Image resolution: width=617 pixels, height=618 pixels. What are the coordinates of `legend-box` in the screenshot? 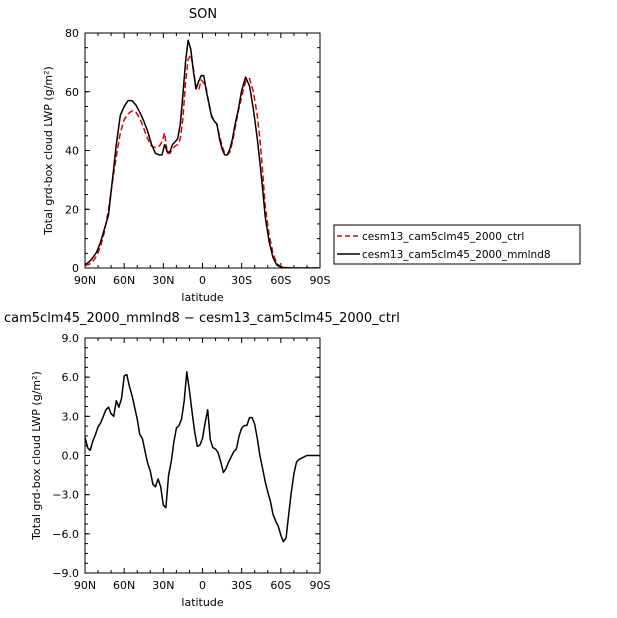 It's located at (457, 244).